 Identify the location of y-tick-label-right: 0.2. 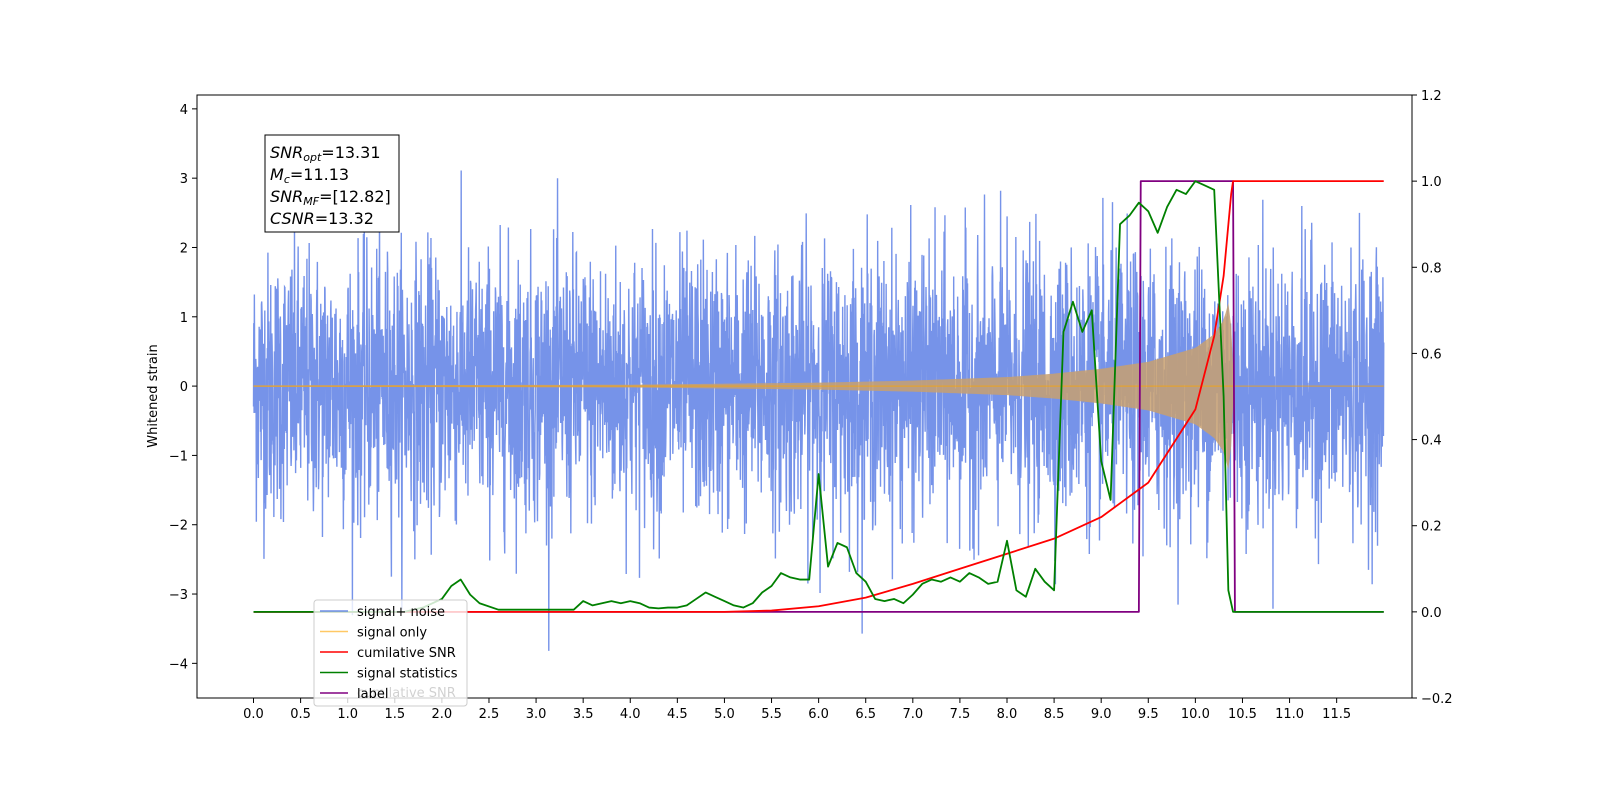
(1431, 527).